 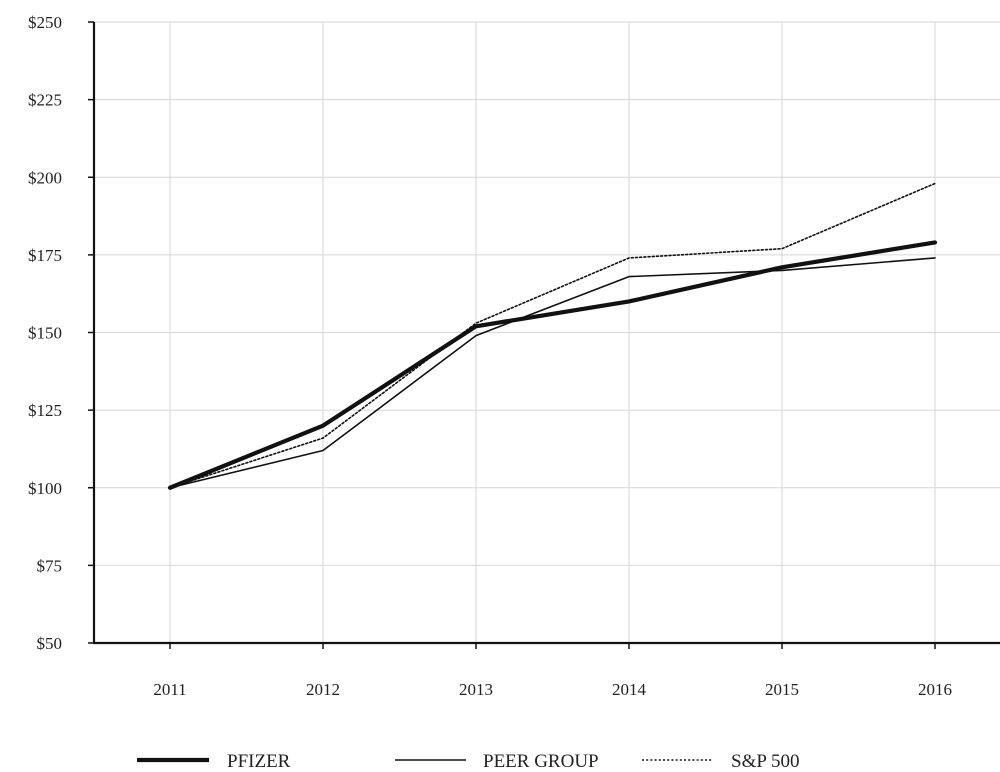 What do you see at coordinates (45, 100) in the screenshot?
I see `y-tick-label: $225` at bounding box center [45, 100].